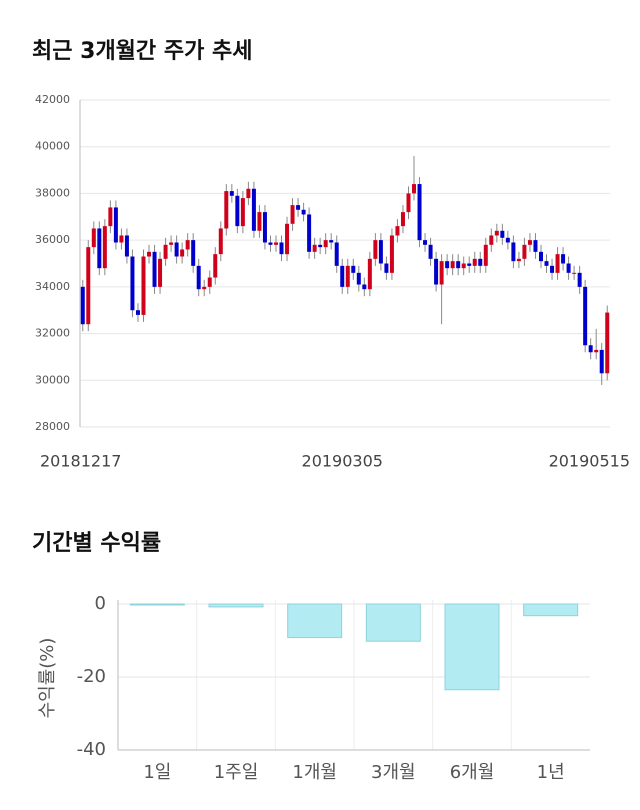 This screenshot has height=810, width=640. Describe the element at coordinates (52, 286) in the screenshot. I see `y-tick-label: 34000` at that location.